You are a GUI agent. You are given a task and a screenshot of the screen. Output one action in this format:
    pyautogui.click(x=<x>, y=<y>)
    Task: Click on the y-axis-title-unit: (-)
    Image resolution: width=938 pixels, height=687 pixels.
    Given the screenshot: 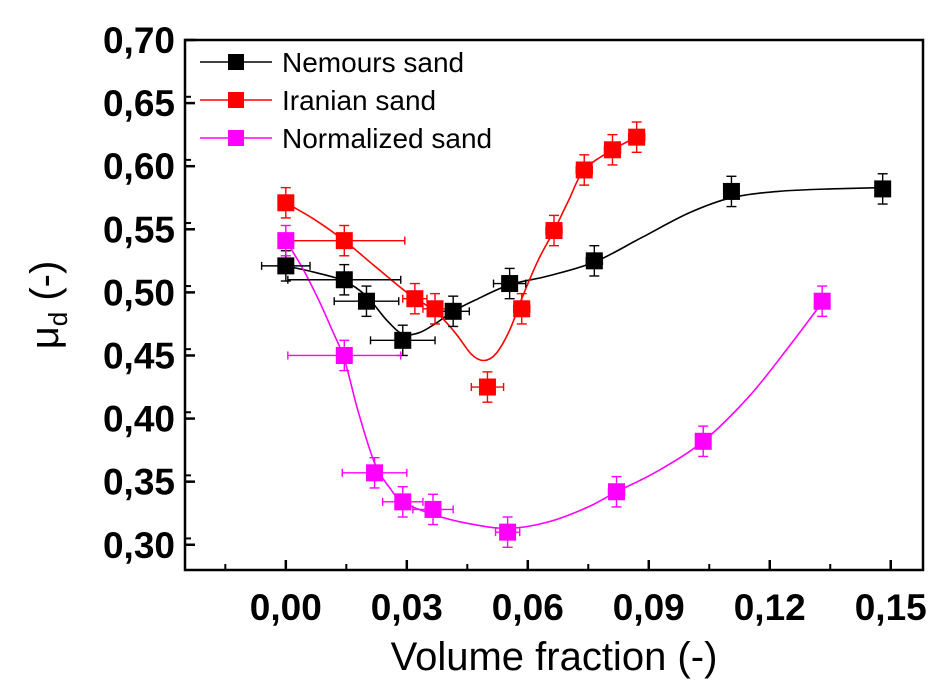 What is the action you would take?
    pyautogui.click(x=45, y=286)
    